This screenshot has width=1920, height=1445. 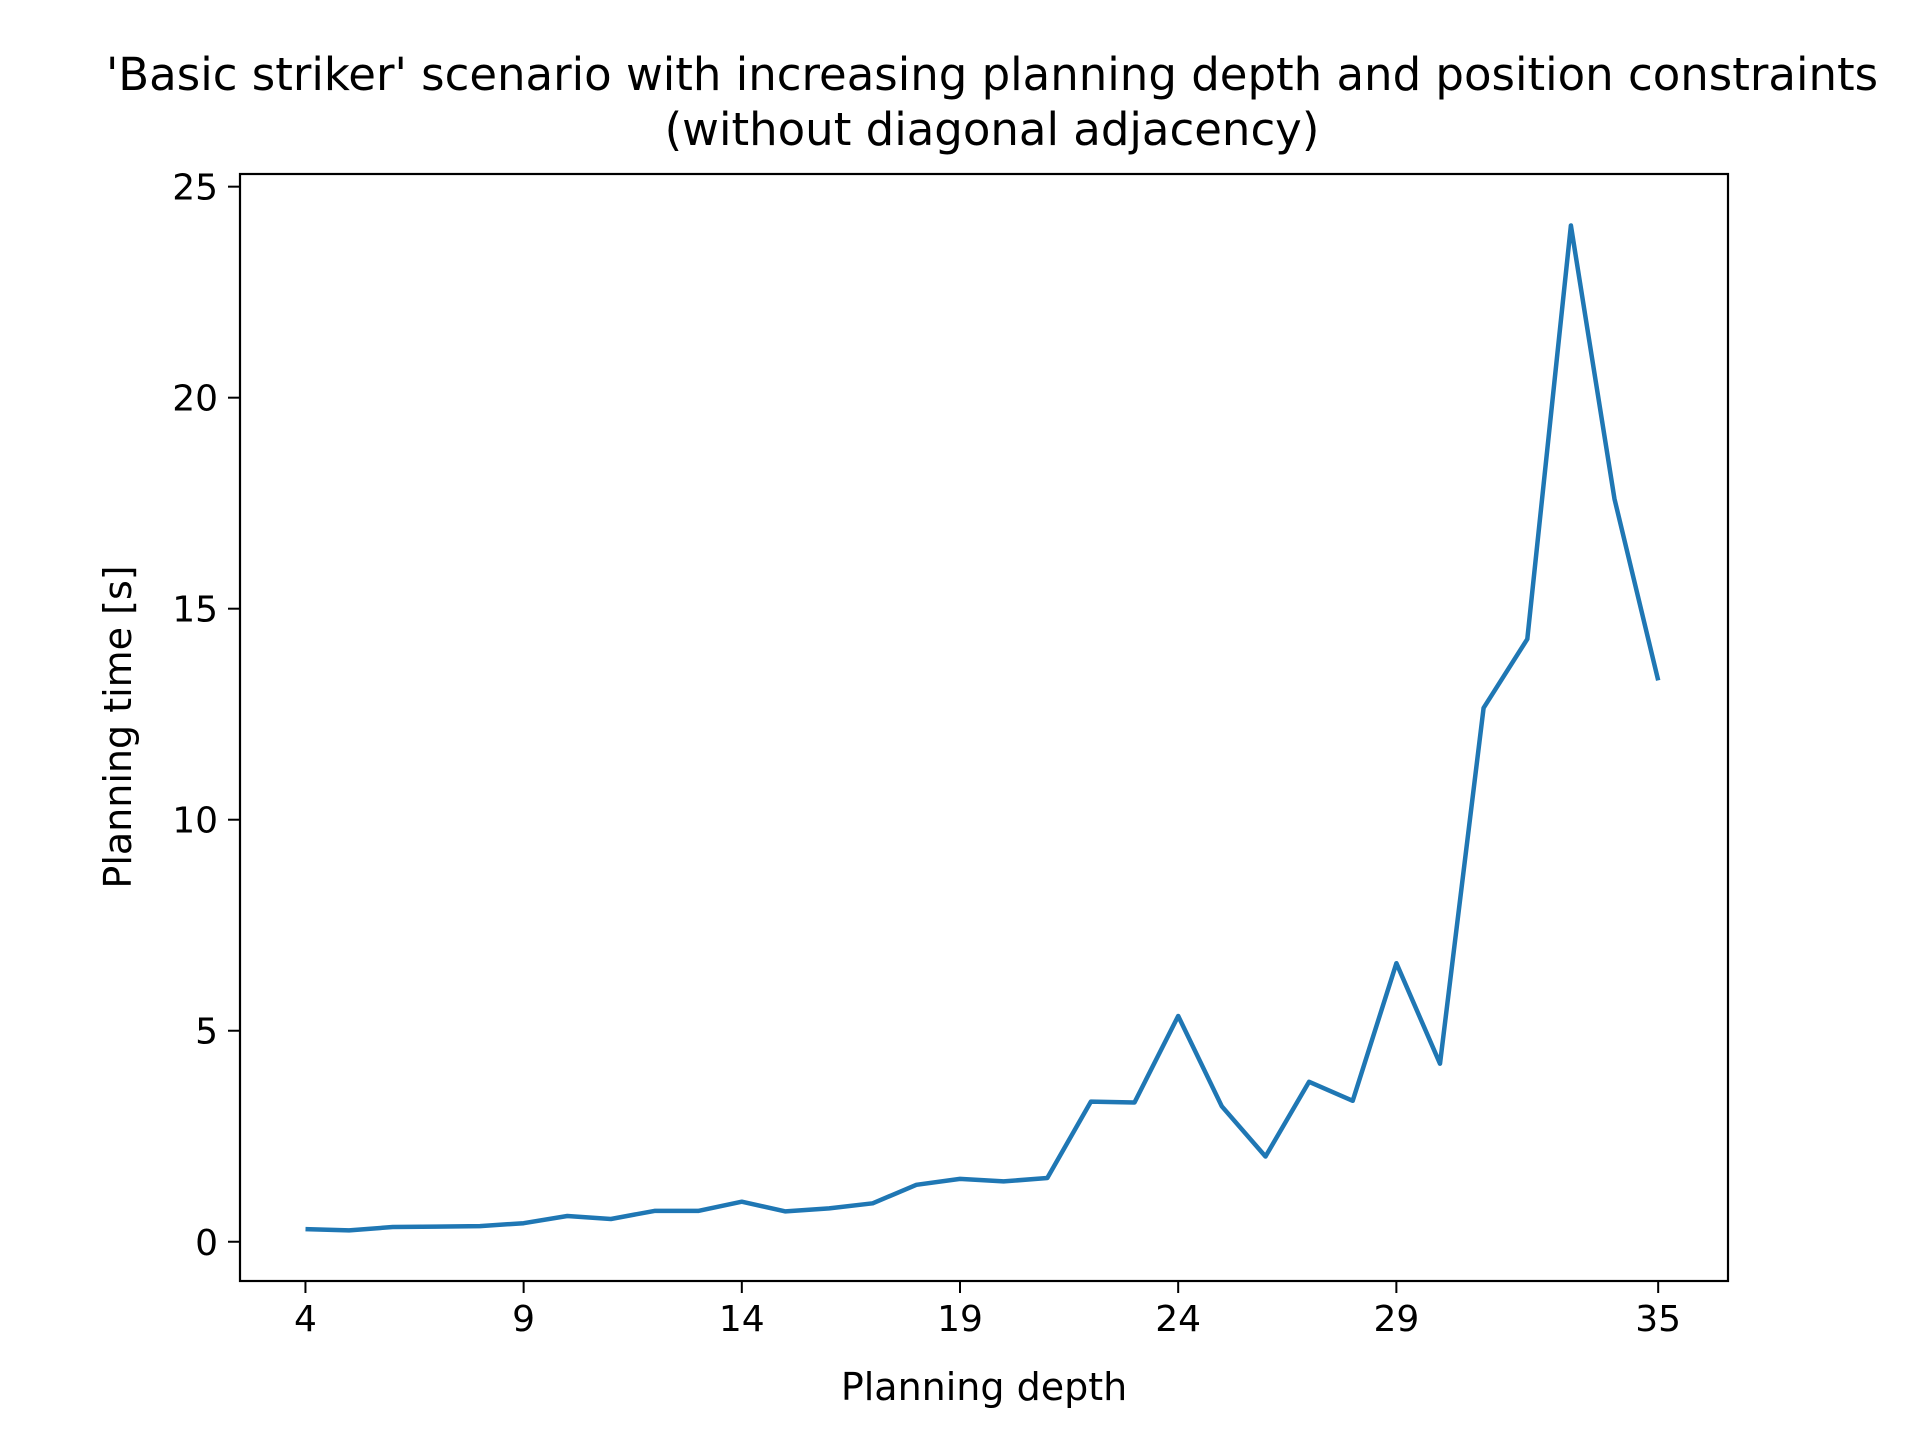 What do you see at coordinates (960, 1319) in the screenshot?
I see `x-tick-label: 19` at bounding box center [960, 1319].